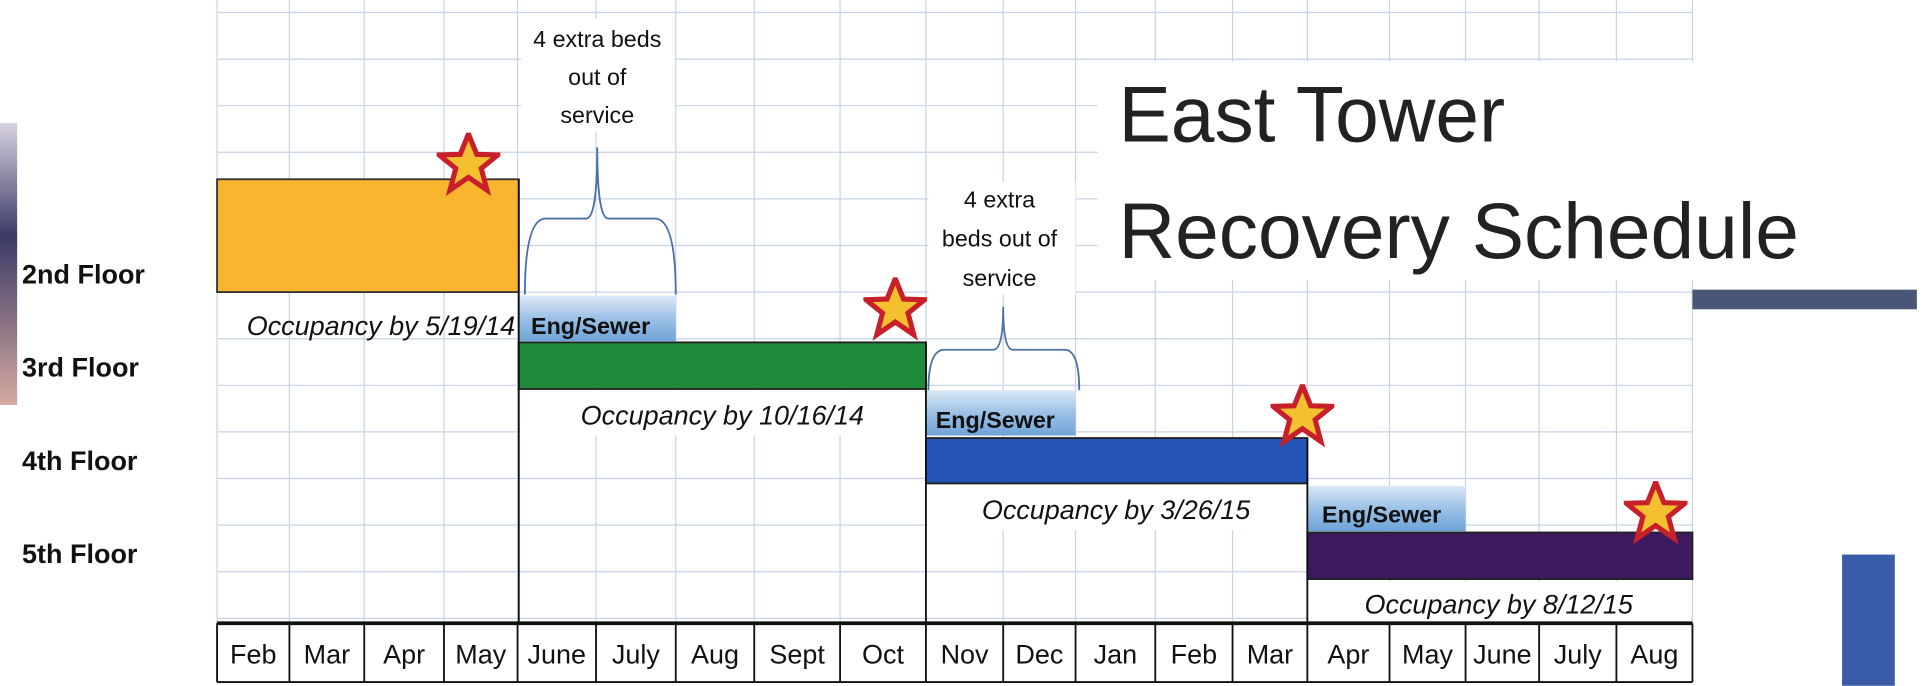 This screenshot has height=686, width=1923. I want to click on occupancy-label: Occupancy by 10/16/14, so click(722, 416).